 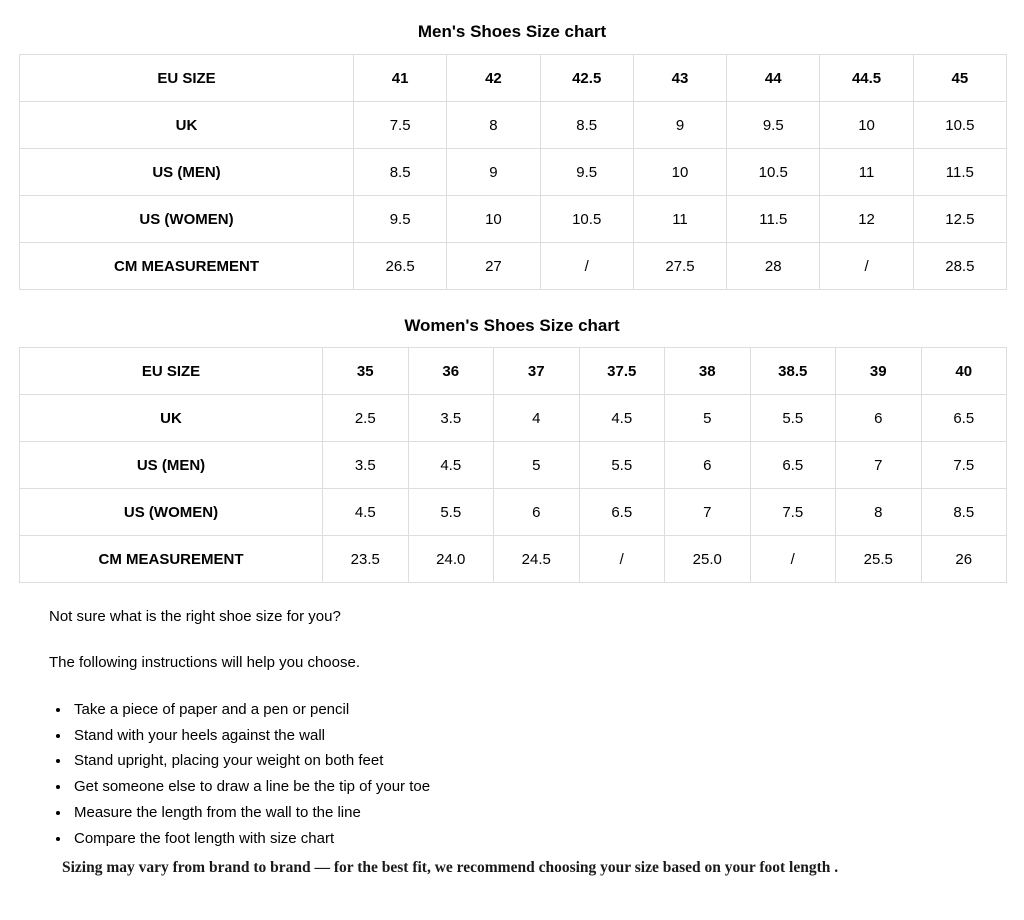 What do you see at coordinates (450, 371) in the screenshot?
I see `table-cell: 36` at bounding box center [450, 371].